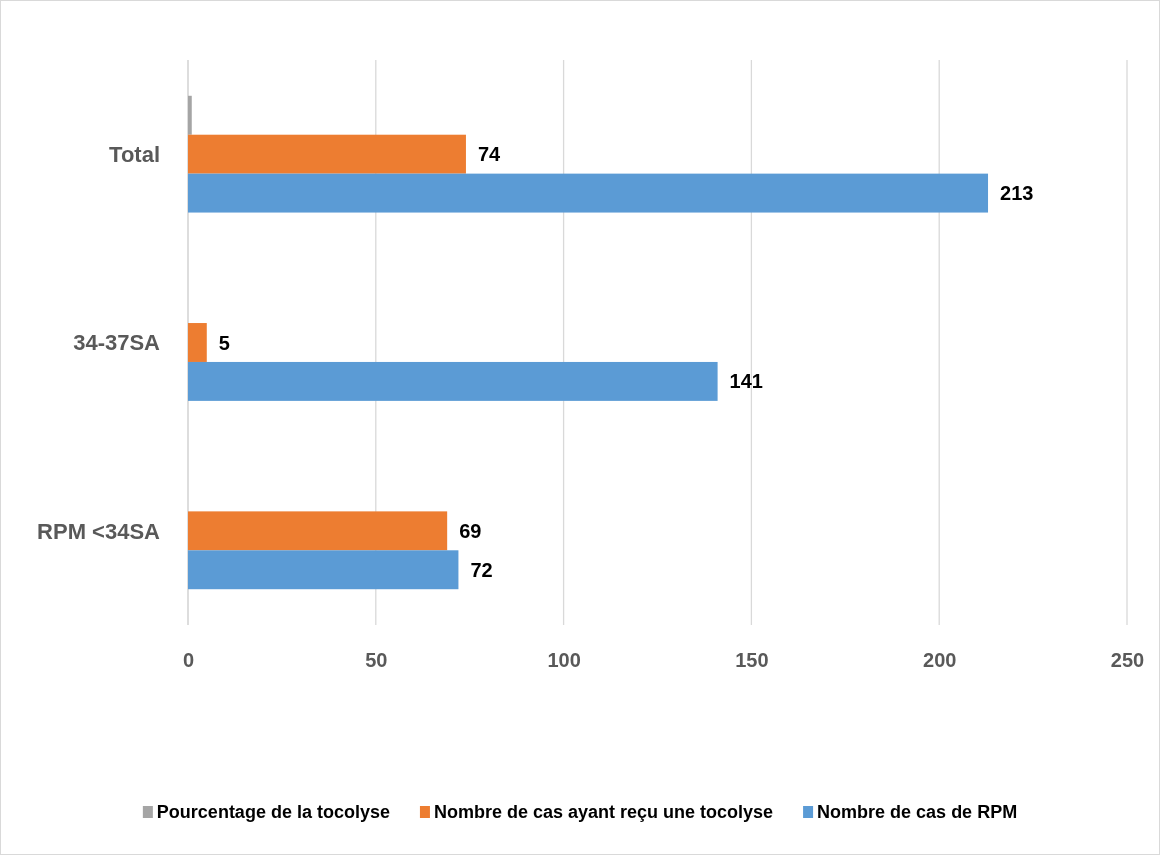 The width and height of the screenshot is (1160, 855). Describe the element at coordinates (1127, 660) in the screenshot. I see `x-tick-label: 250` at that location.